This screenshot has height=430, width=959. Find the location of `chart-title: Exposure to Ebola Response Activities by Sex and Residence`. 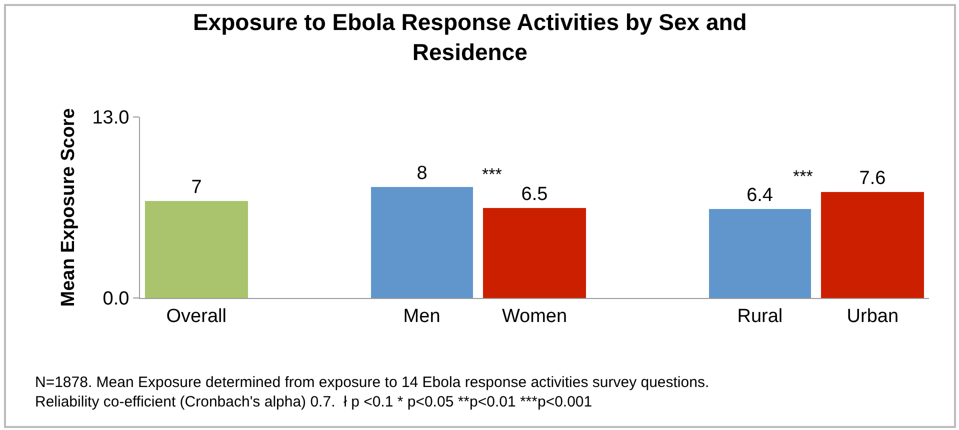

chart-title: Exposure to Ebola Response Activities by Sex and Residence is located at coordinates (469, 37).